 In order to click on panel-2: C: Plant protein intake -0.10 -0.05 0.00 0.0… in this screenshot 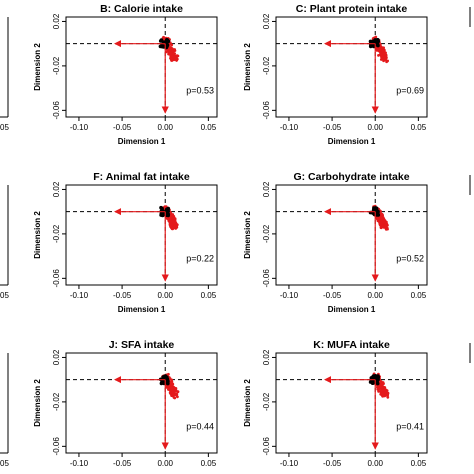, I will do `click(335, 74)`.